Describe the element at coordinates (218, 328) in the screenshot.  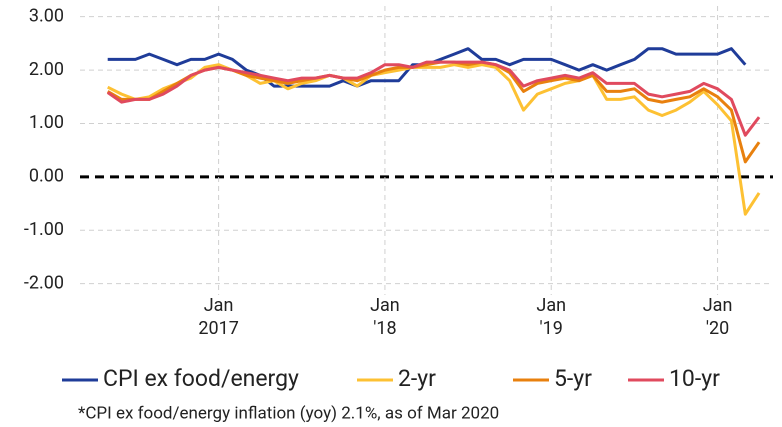
I see `x-tick-label: 2017` at that location.